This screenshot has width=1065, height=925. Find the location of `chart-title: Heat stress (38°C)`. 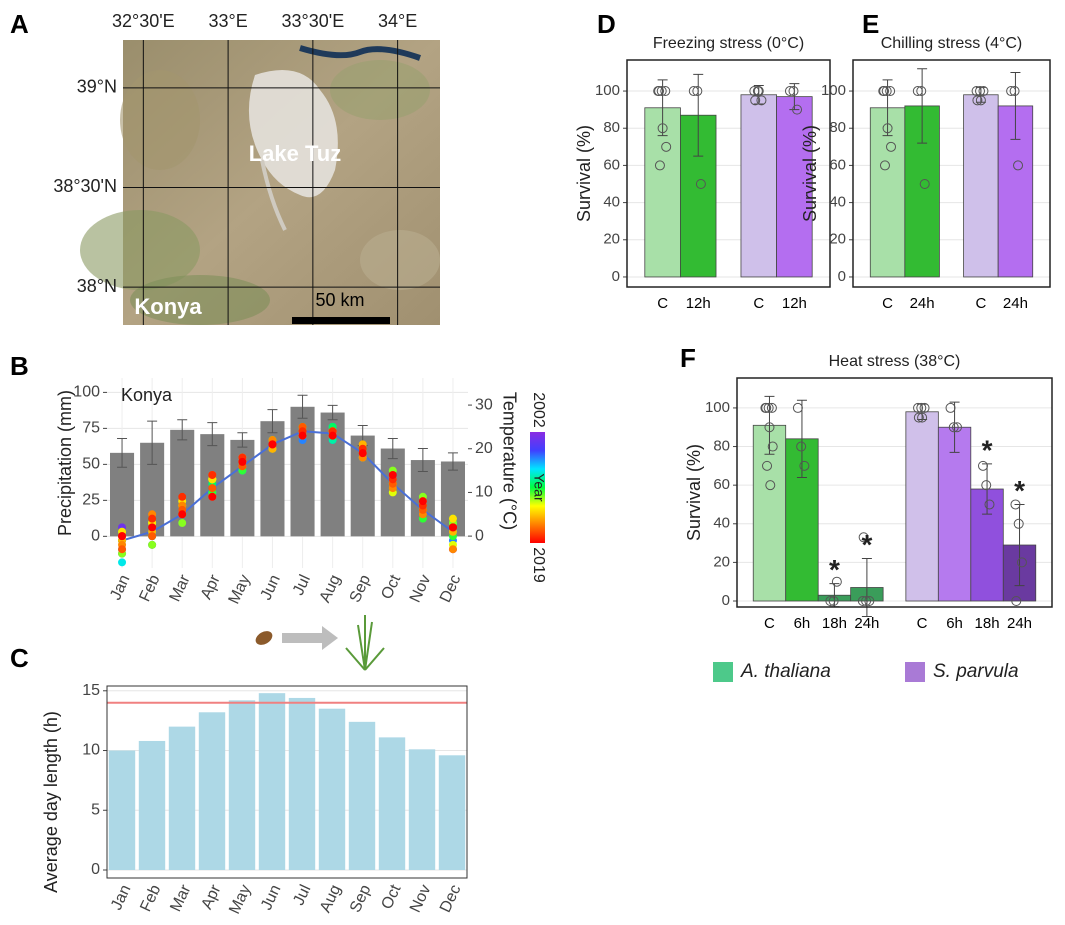

chart-title: Heat stress (38°C) is located at coordinates (895, 361).